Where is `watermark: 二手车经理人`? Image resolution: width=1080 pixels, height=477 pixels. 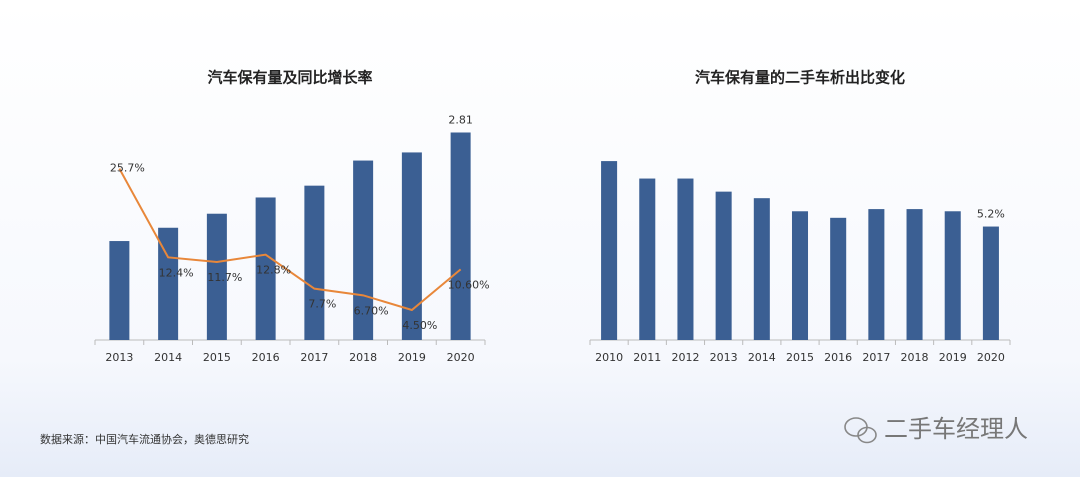
watermark: 二手车经理人 is located at coordinates (956, 429).